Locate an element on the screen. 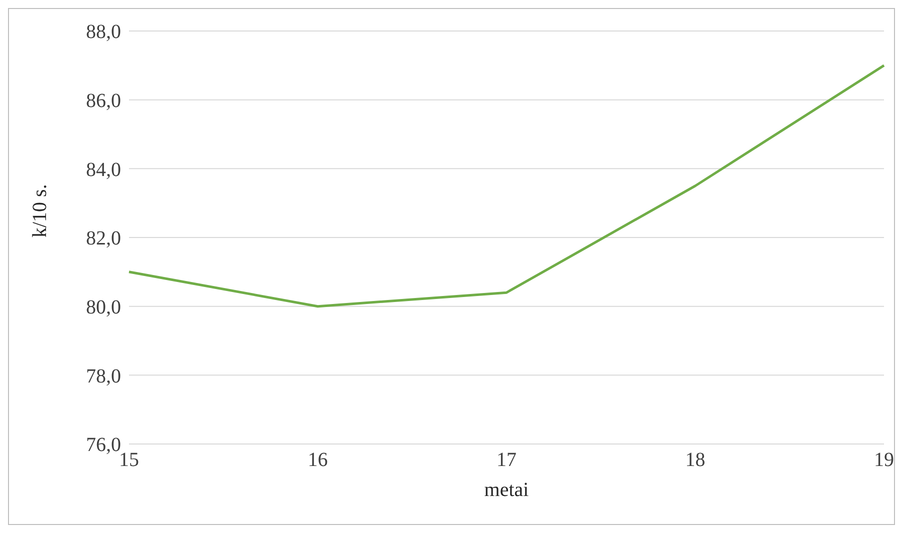  y-tick-label: 76,0 is located at coordinates (103, 445).